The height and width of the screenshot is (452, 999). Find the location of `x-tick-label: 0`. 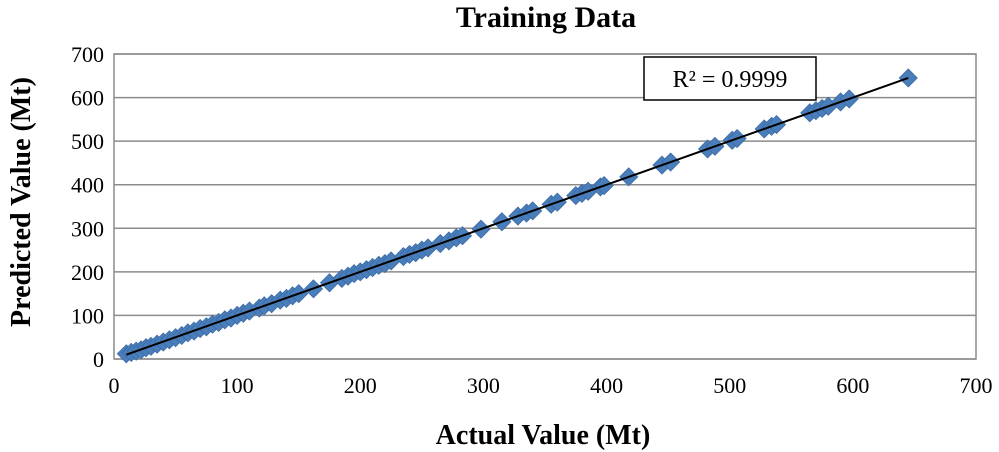

x-tick-label: 0 is located at coordinates (114, 385).